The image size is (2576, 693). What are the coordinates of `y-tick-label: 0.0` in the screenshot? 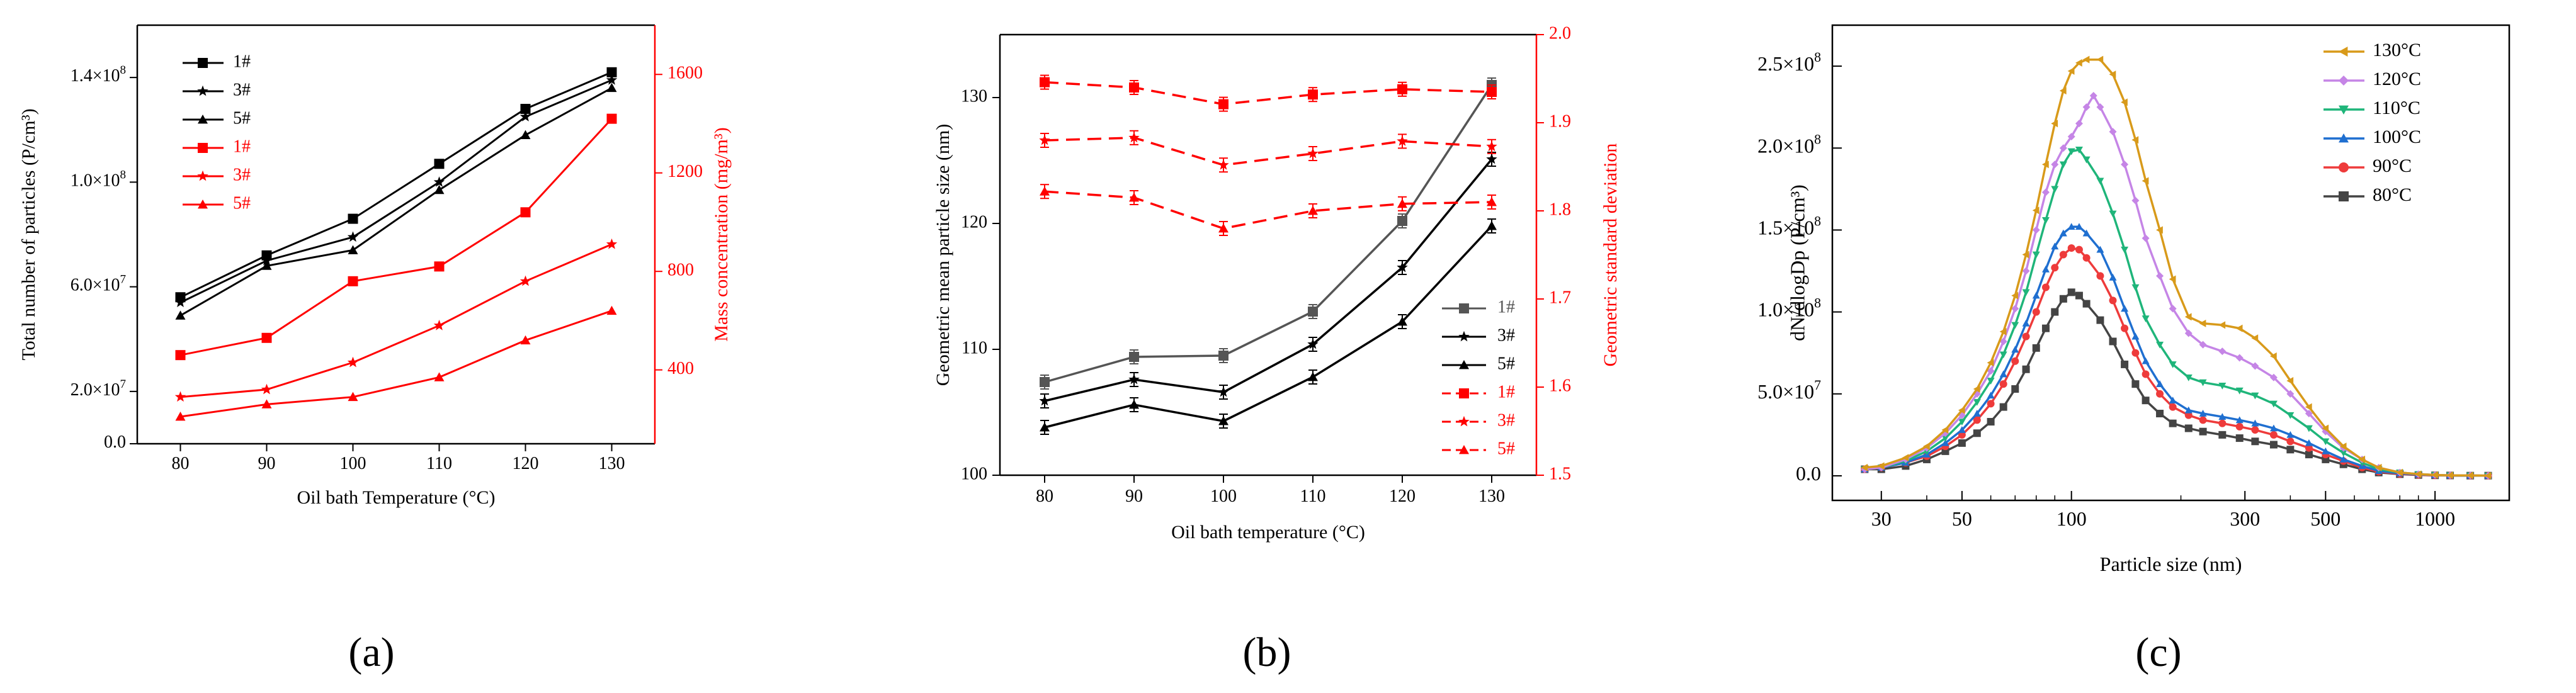 It's located at (1808, 473).